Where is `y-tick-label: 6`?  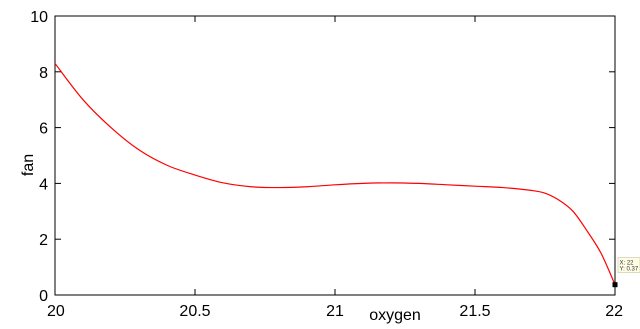 y-tick-label: 6 is located at coordinates (43, 129).